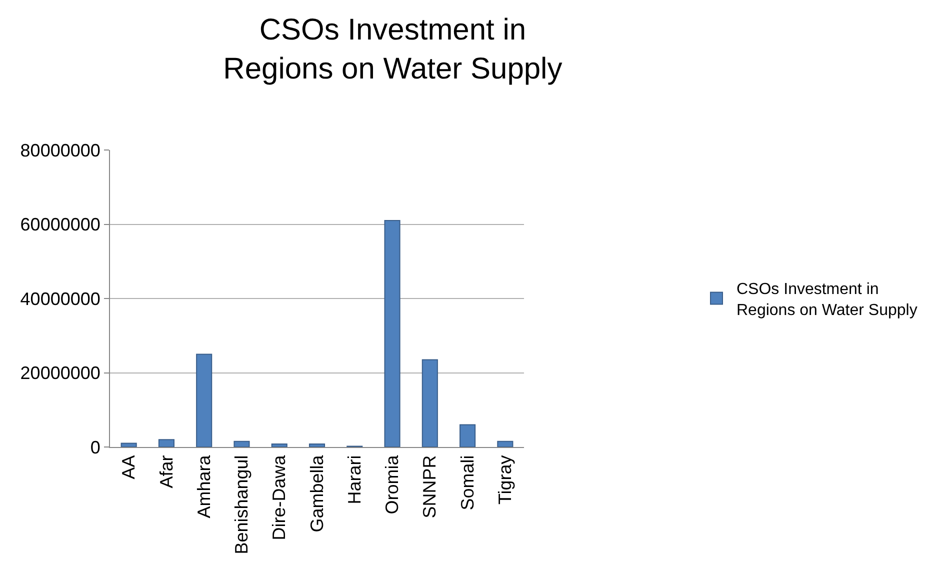  I want to click on x-tick-label: SNNPR, so click(430, 486).